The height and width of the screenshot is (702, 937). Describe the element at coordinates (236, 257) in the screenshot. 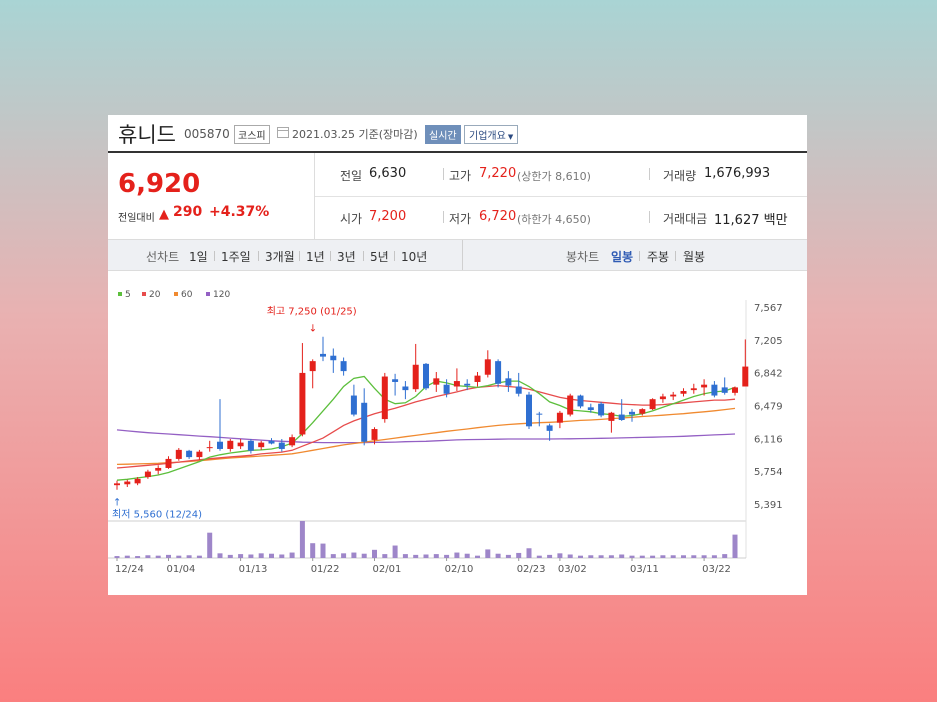

I see `tab-1w: 1주일` at that location.